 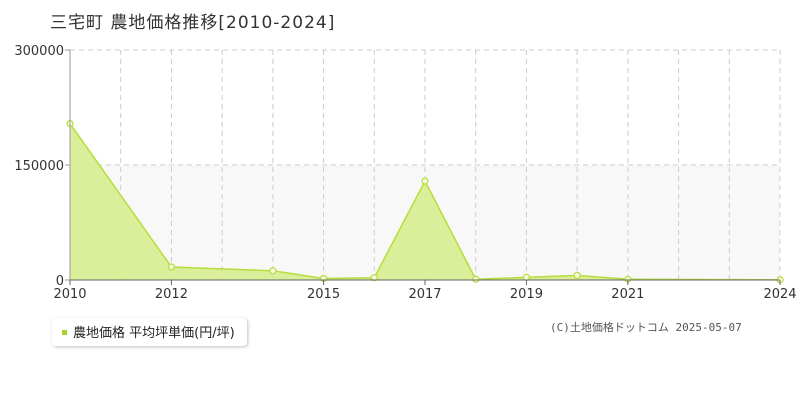 I want to click on copyright-text: (C)土地価格ドットコム 2025-05-07, so click(x=646, y=327).